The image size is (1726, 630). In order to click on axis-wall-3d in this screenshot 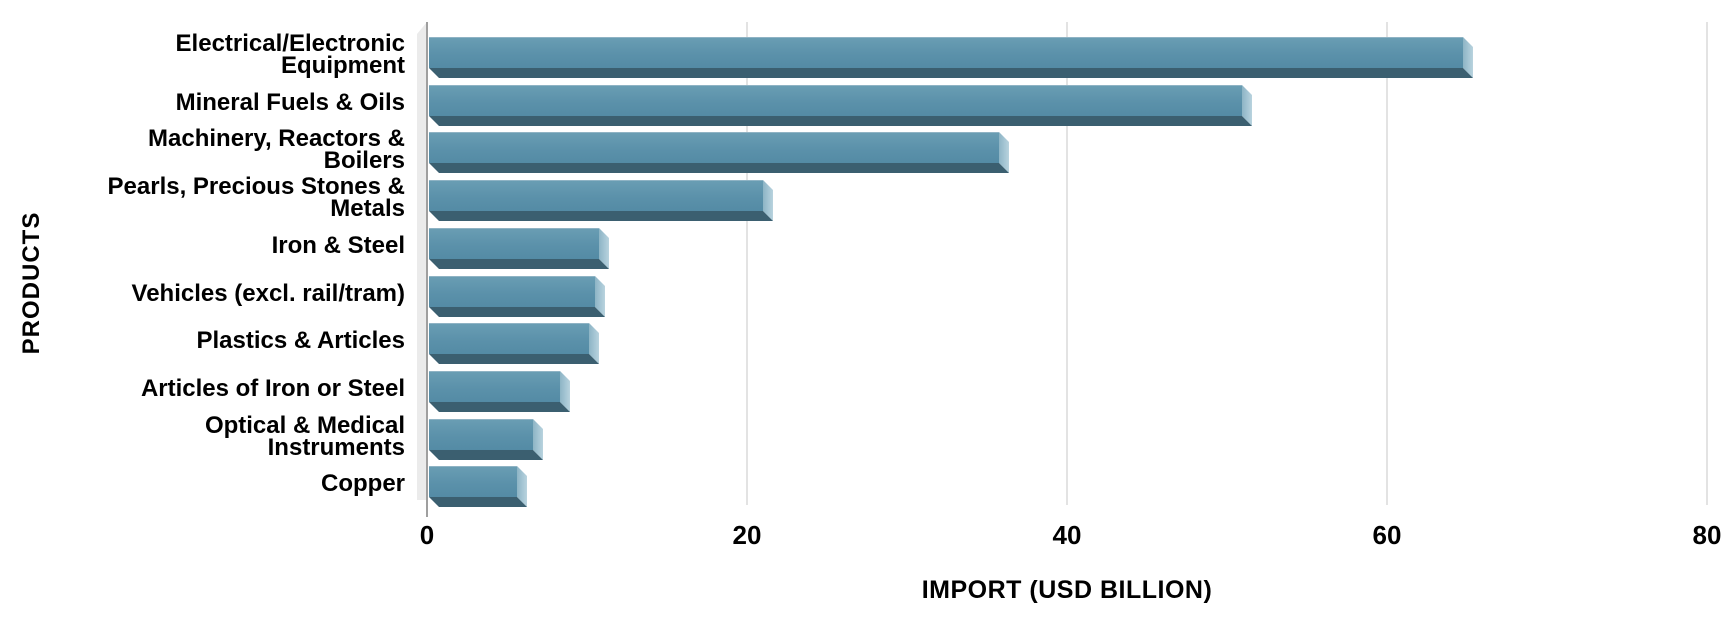, I will do `click(422, 261)`.